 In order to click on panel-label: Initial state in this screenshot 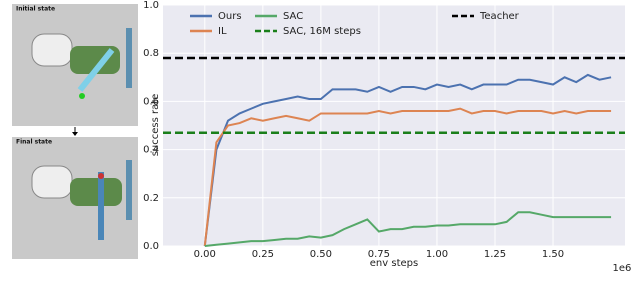, I will do `click(35, 9)`.